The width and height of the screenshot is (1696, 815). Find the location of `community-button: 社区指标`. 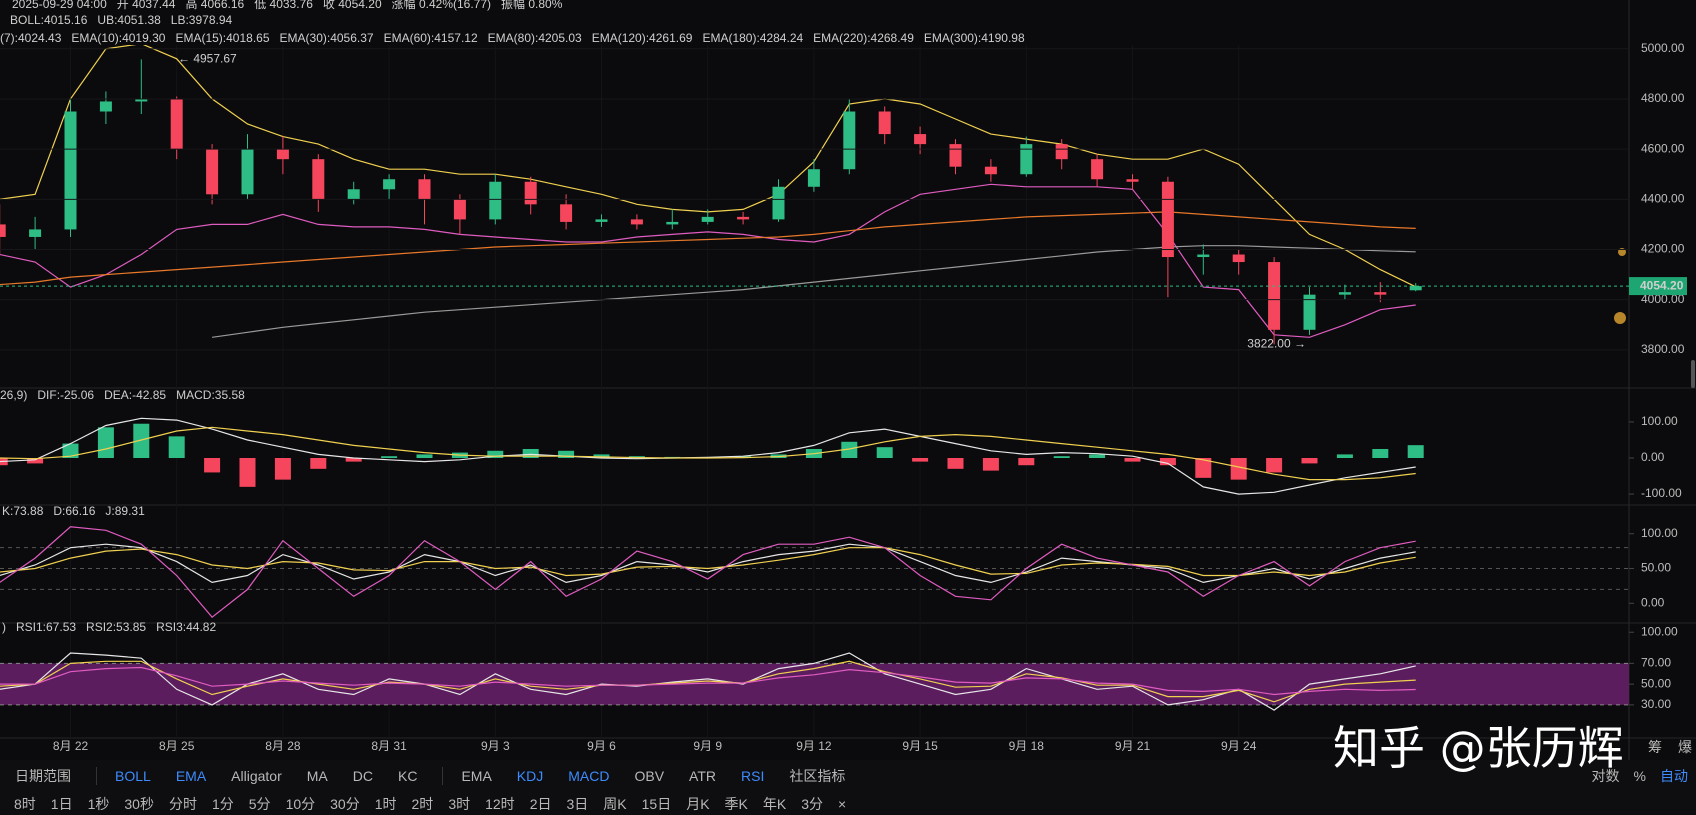

community-button: 社区指标 is located at coordinates (817, 775).